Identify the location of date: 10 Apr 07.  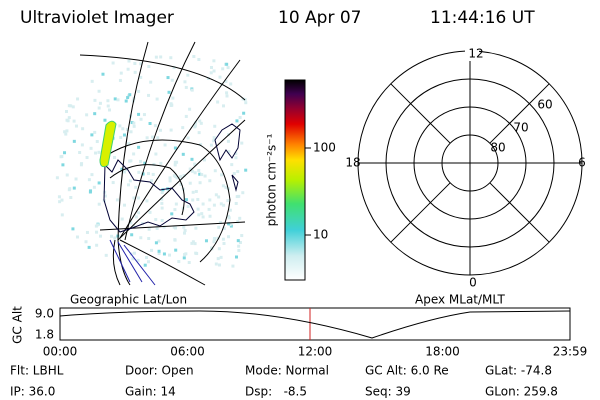
(319, 18).